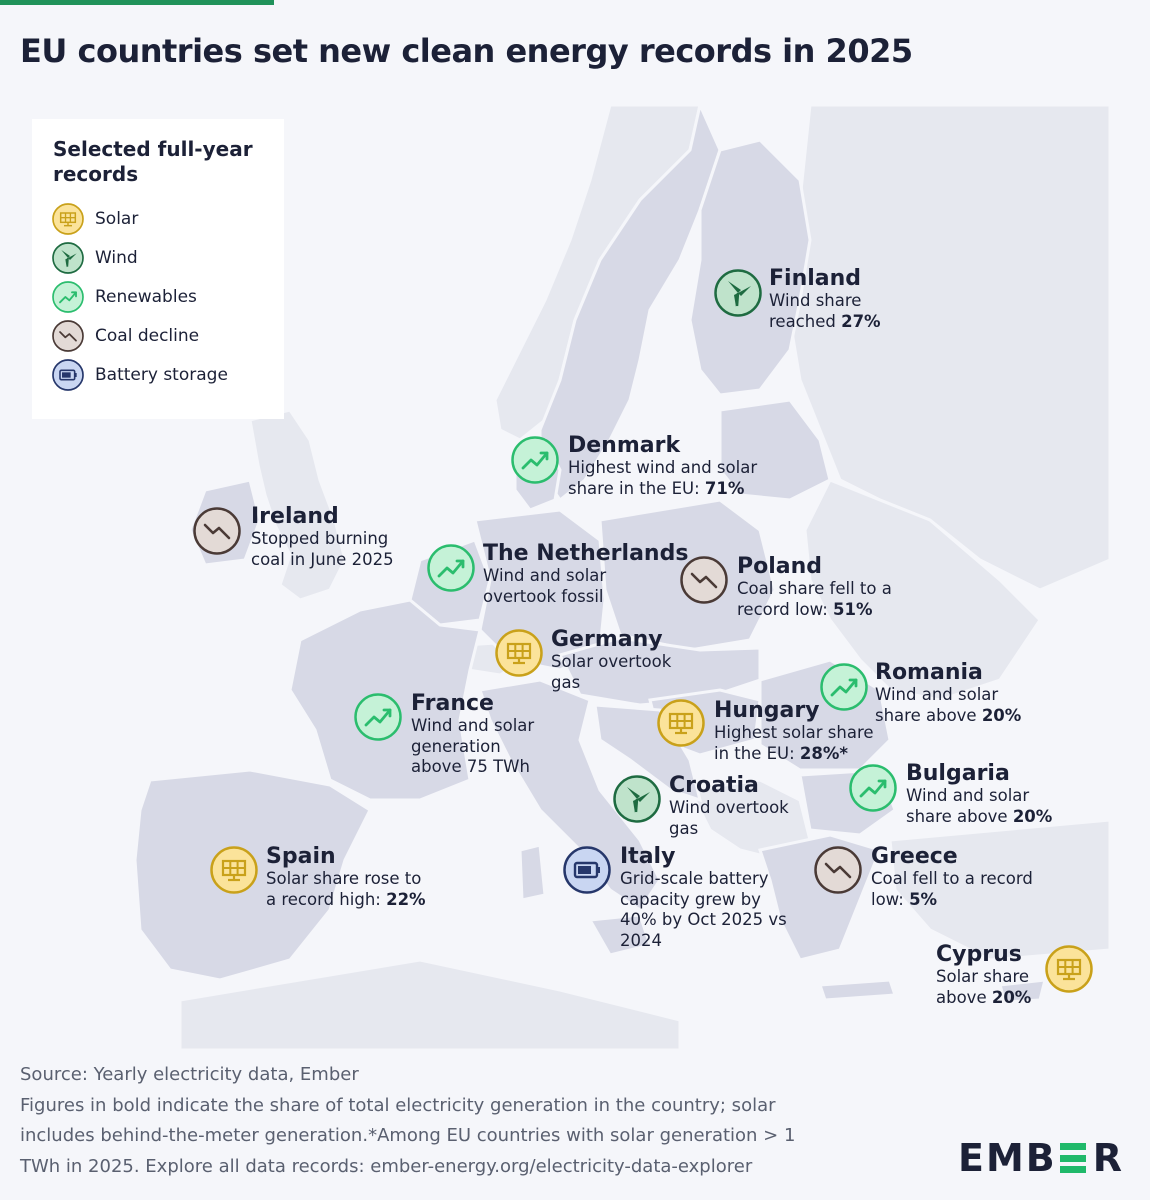  Describe the element at coordinates (922, 590) in the screenshot. I see `map-ukraine` at that location.